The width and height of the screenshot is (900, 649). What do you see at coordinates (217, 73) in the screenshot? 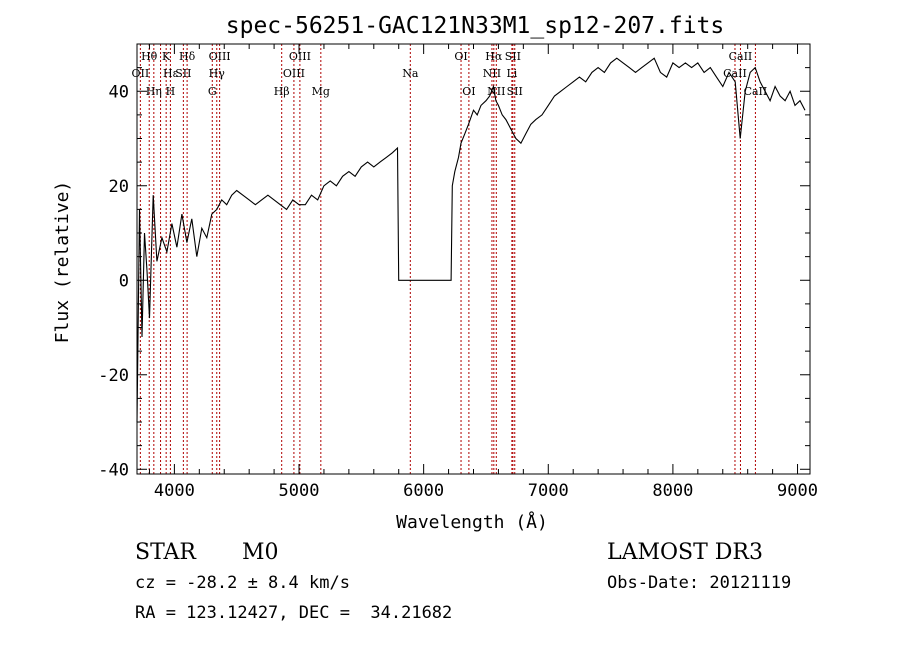
I see `line-label: Hγ` at bounding box center [217, 73].